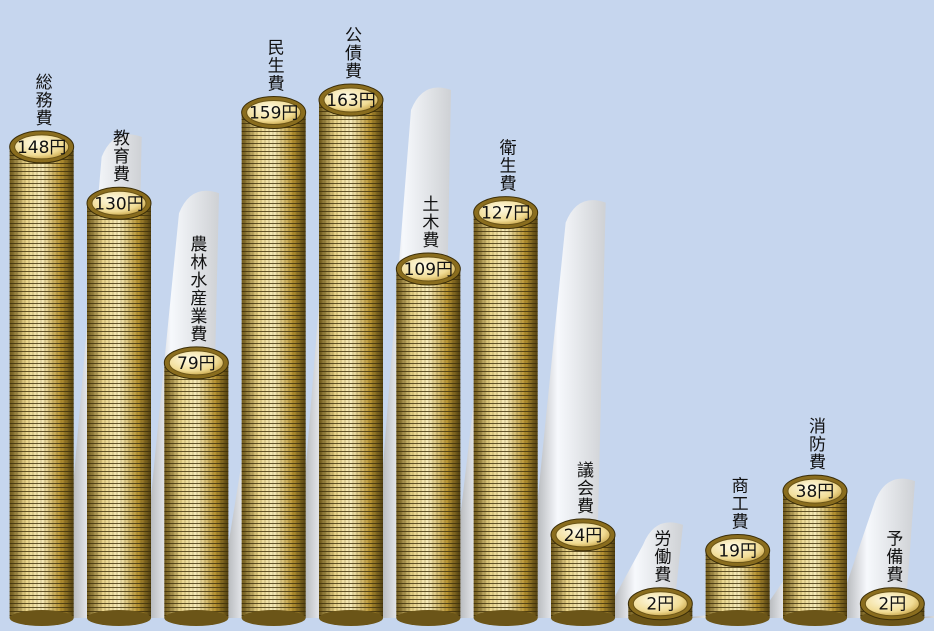  I want to click on category-label: 公債費, so click(351, 53).